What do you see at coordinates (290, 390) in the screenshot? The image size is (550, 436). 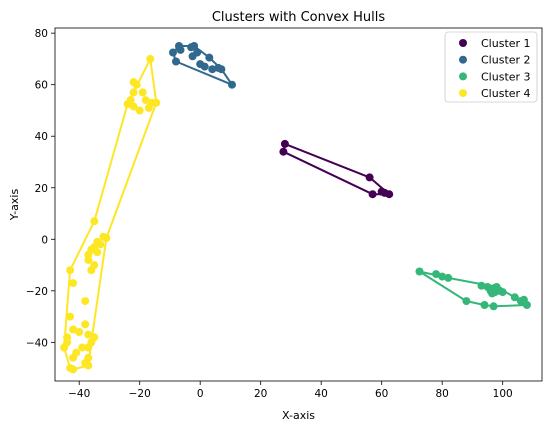 I see `x-axis: −40 −20 0 20 40 60 80 100` at bounding box center [290, 390].